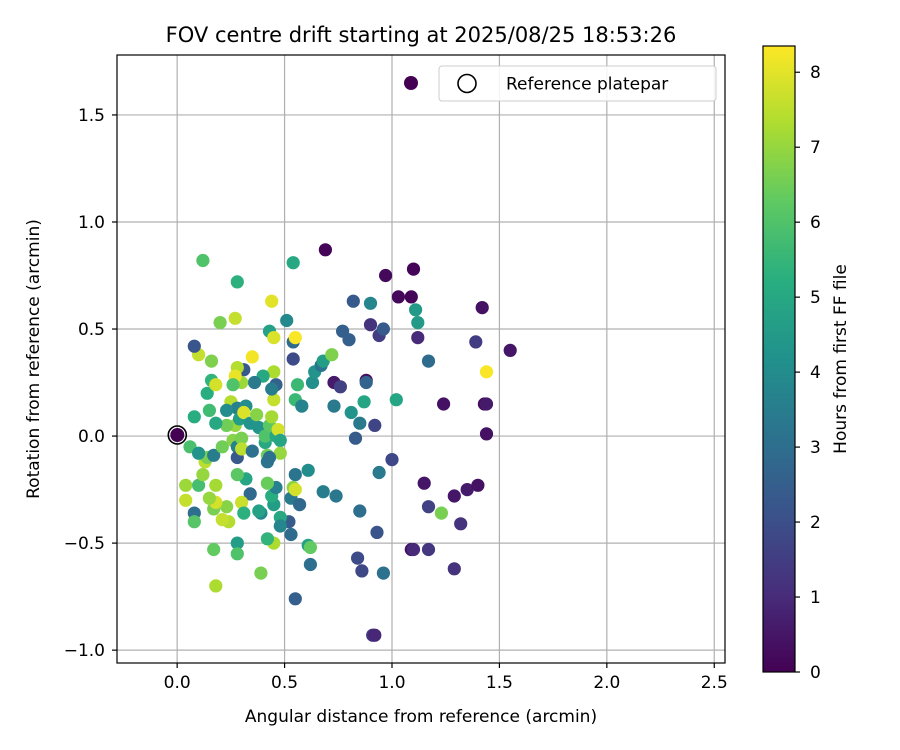  What do you see at coordinates (90, 383) in the screenshot?
I see `y-axis-ticks: −1.0 −0.5 0.0 0.5 1.0 1.5` at bounding box center [90, 383].